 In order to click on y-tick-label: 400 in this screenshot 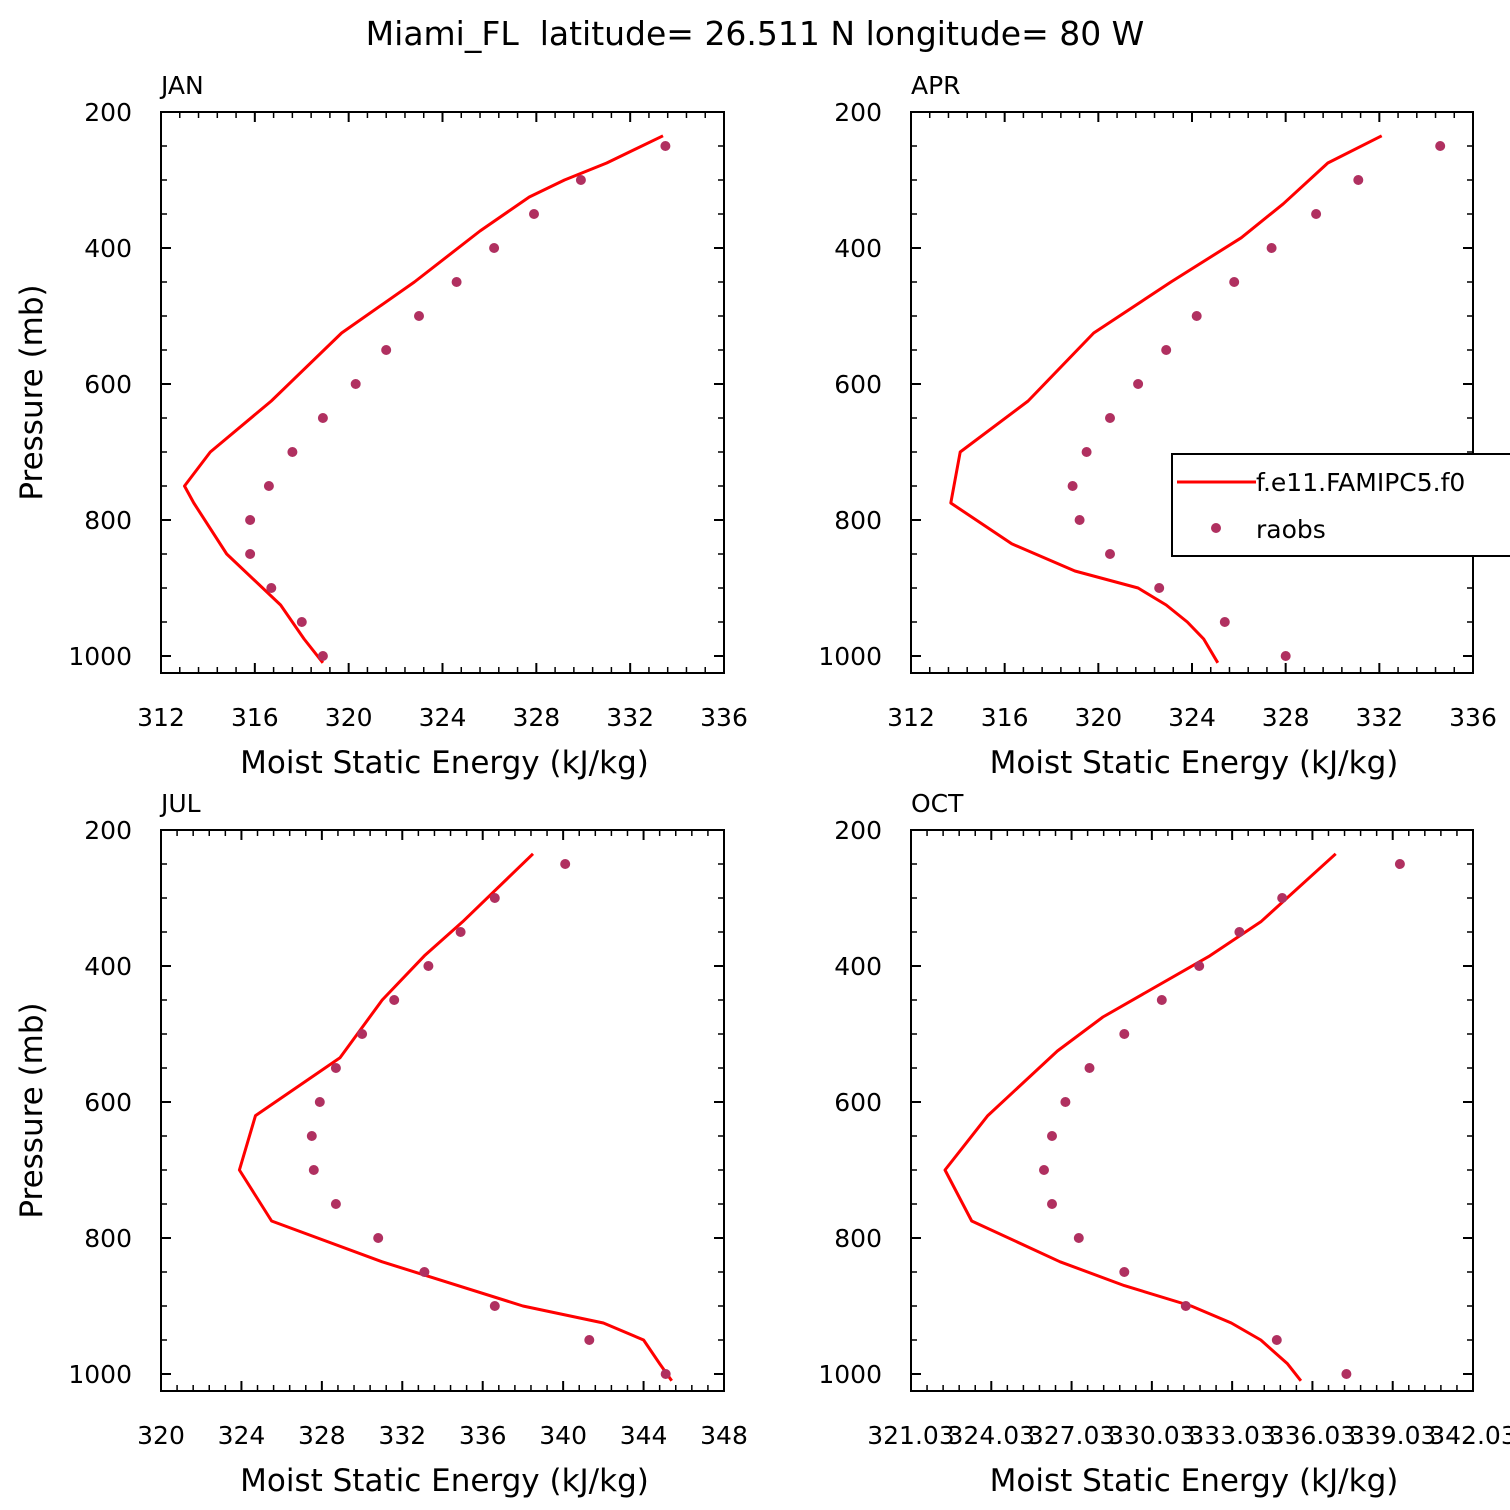, I will do `click(858, 966)`.